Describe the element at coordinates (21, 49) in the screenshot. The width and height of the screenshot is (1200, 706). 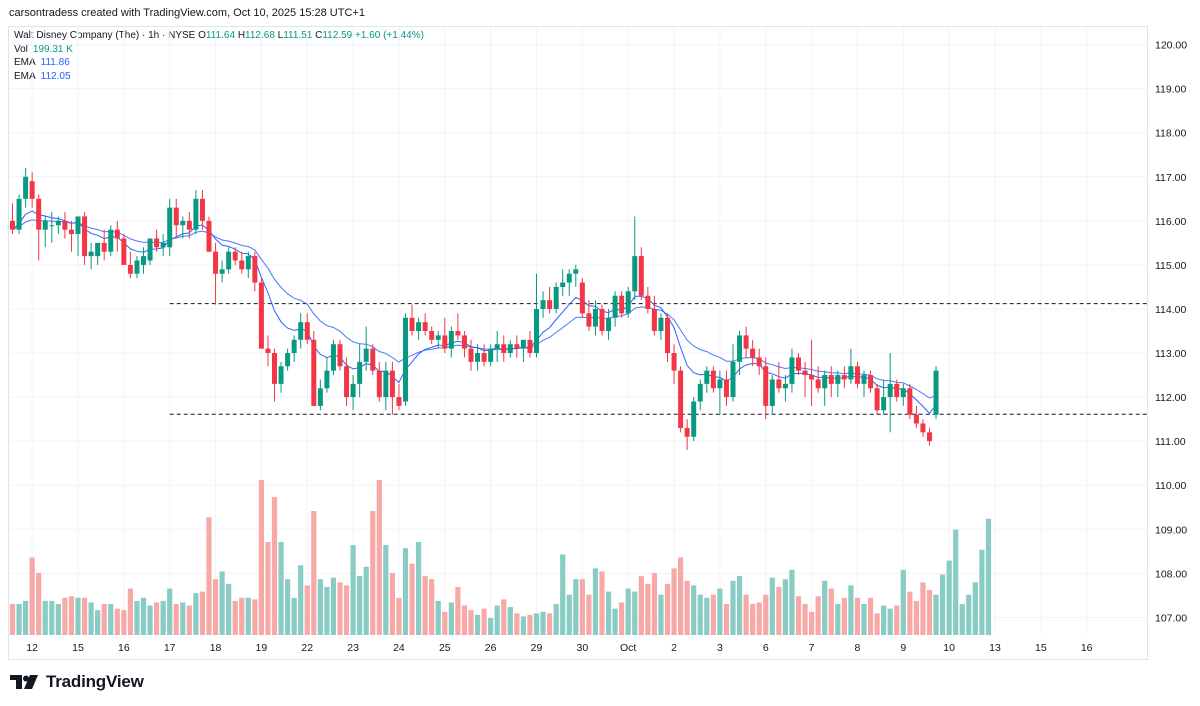
I see `volume-label: Vol` at that location.